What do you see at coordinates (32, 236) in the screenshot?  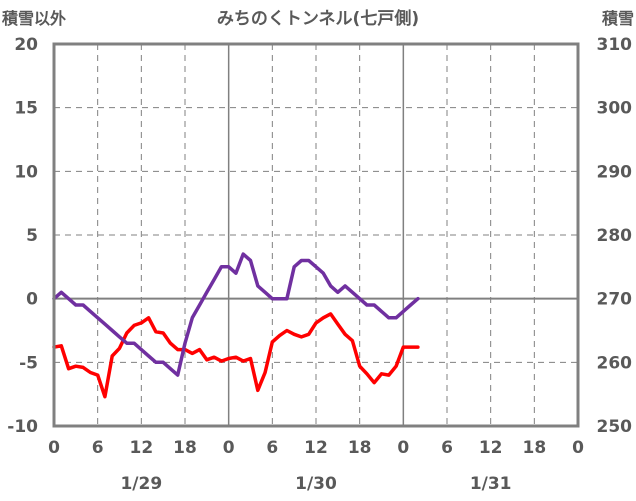 I see `left-y-tick-label: 5` at bounding box center [32, 236].